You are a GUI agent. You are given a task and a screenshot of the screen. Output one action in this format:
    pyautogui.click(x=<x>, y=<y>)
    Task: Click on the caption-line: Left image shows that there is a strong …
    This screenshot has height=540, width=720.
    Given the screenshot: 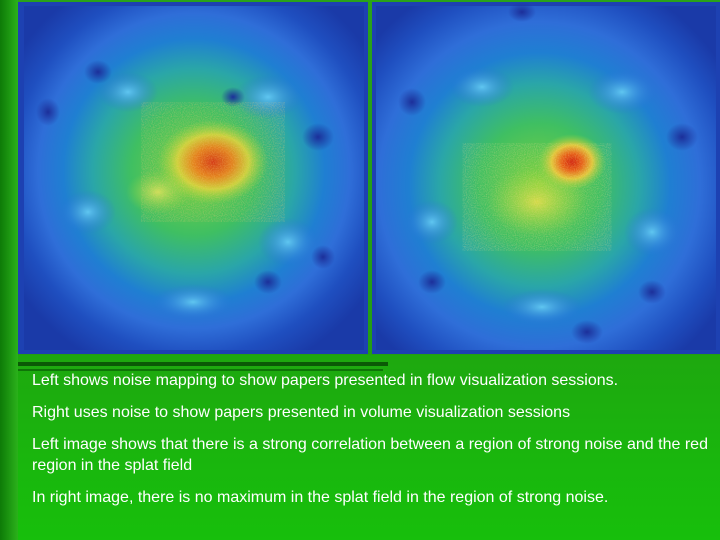 What is the action you would take?
    pyautogui.click(x=370, y=455)
    